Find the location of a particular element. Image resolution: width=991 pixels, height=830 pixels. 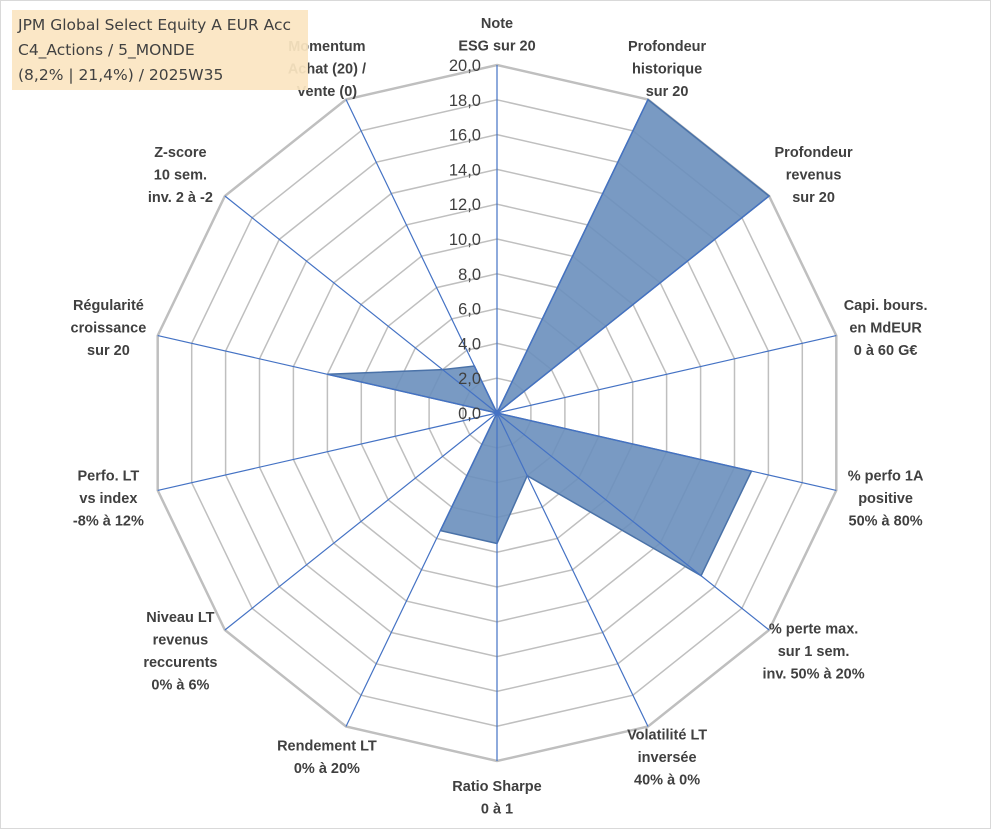

axis-label-12-line-2: inv. 2 à -2 is located at coordinates (180, 198).